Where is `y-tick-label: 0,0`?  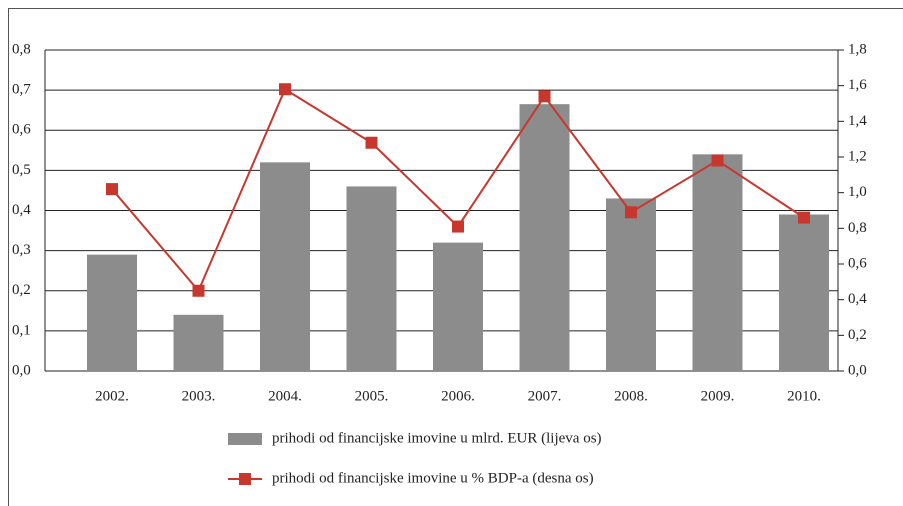
y-tick-label: 0,0 is located at coordinates (21, 370).